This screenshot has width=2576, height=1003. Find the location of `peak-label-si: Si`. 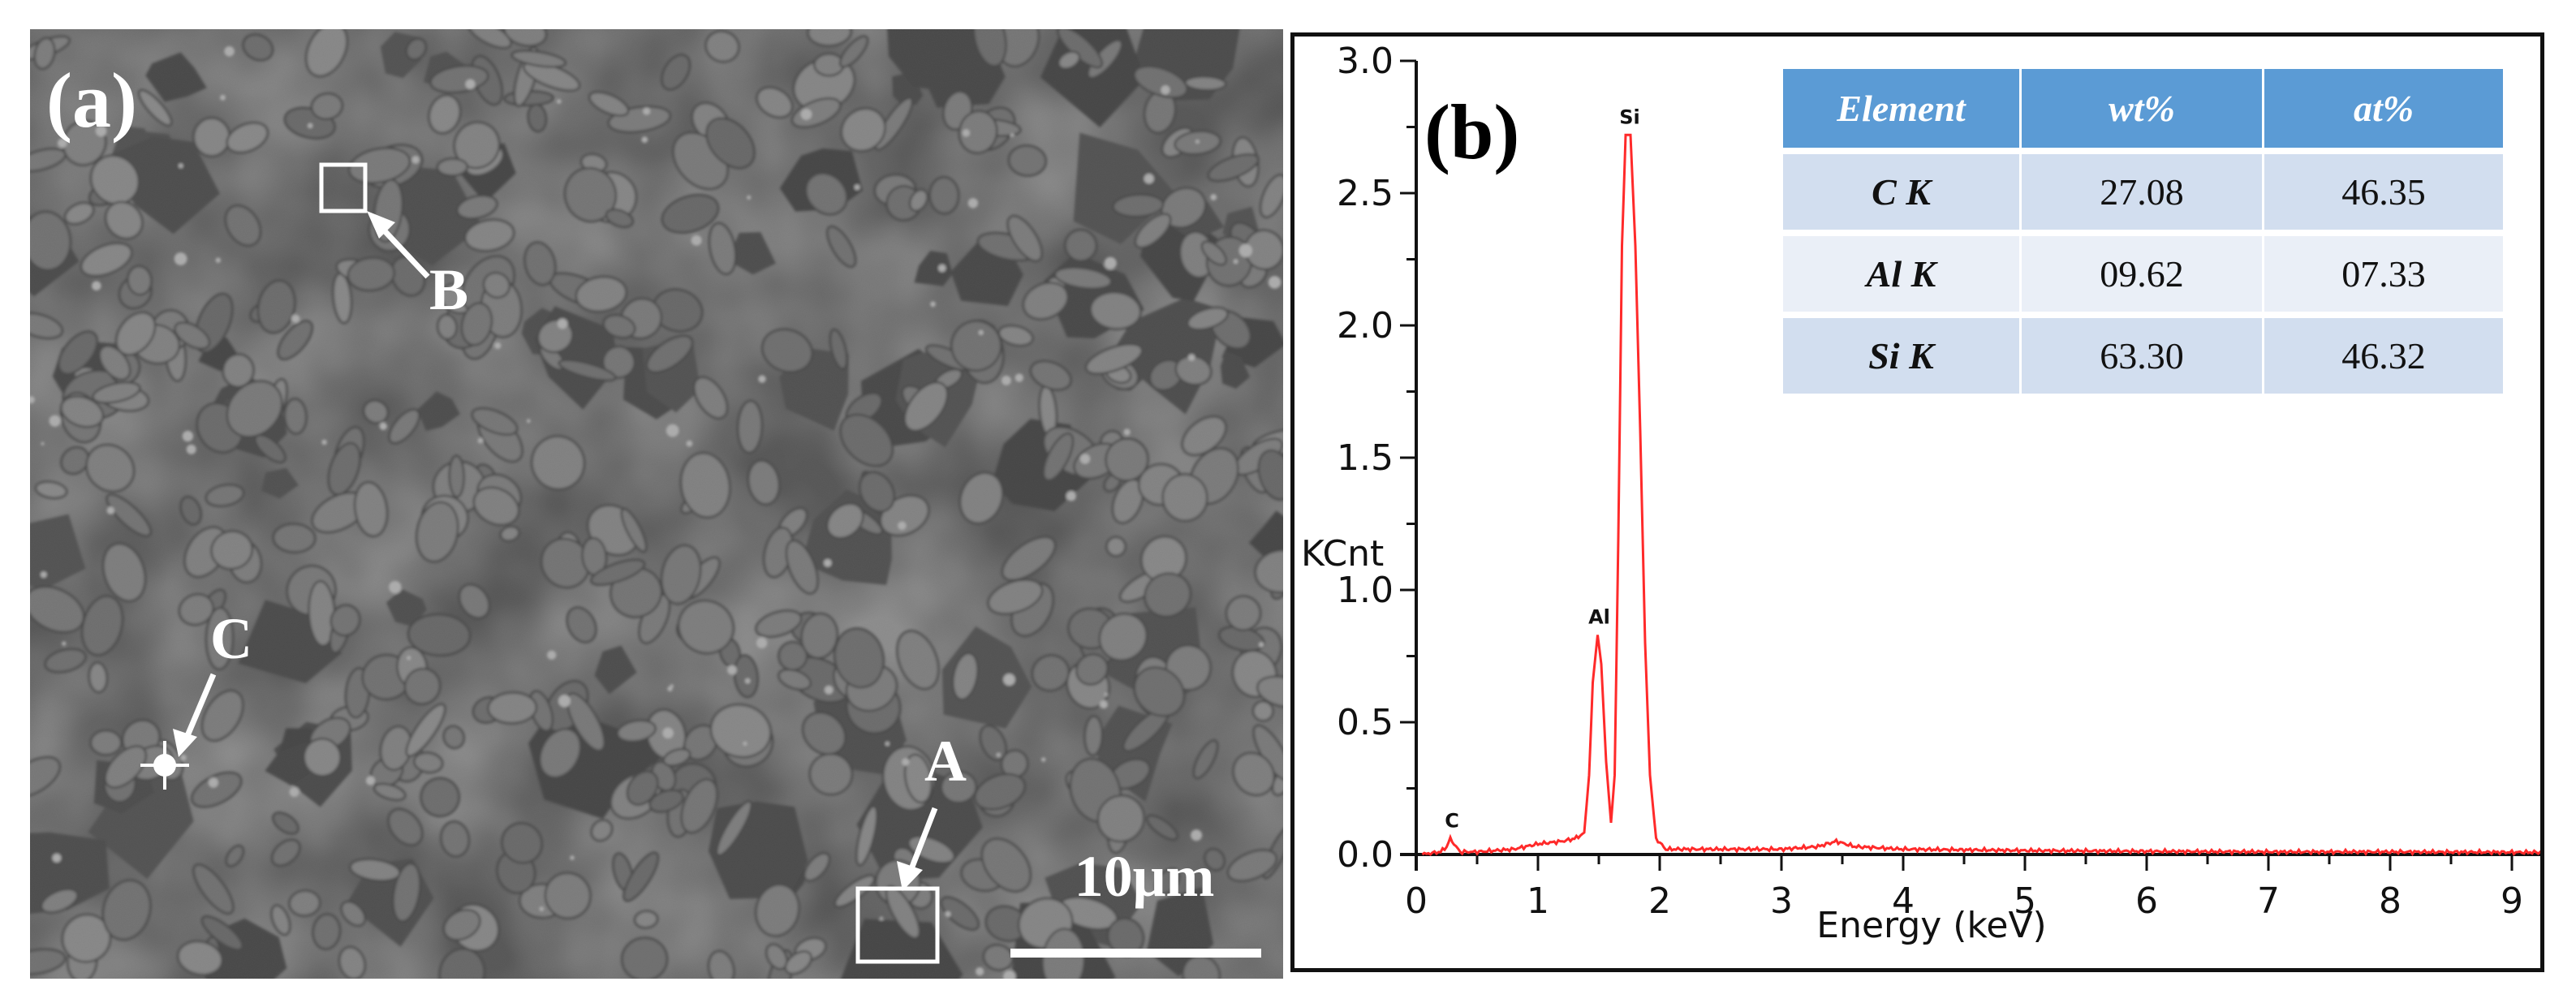

peak-label-si: Si is located at coordinates (1630, 116).